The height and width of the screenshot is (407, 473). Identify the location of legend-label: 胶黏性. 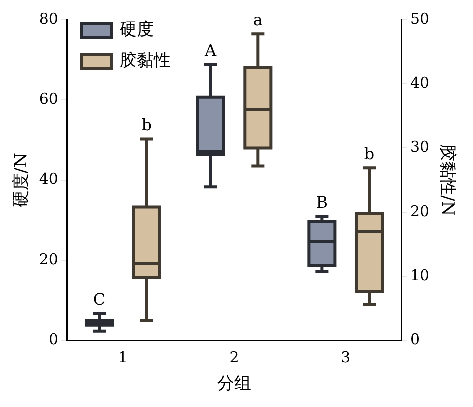
(145, 60).